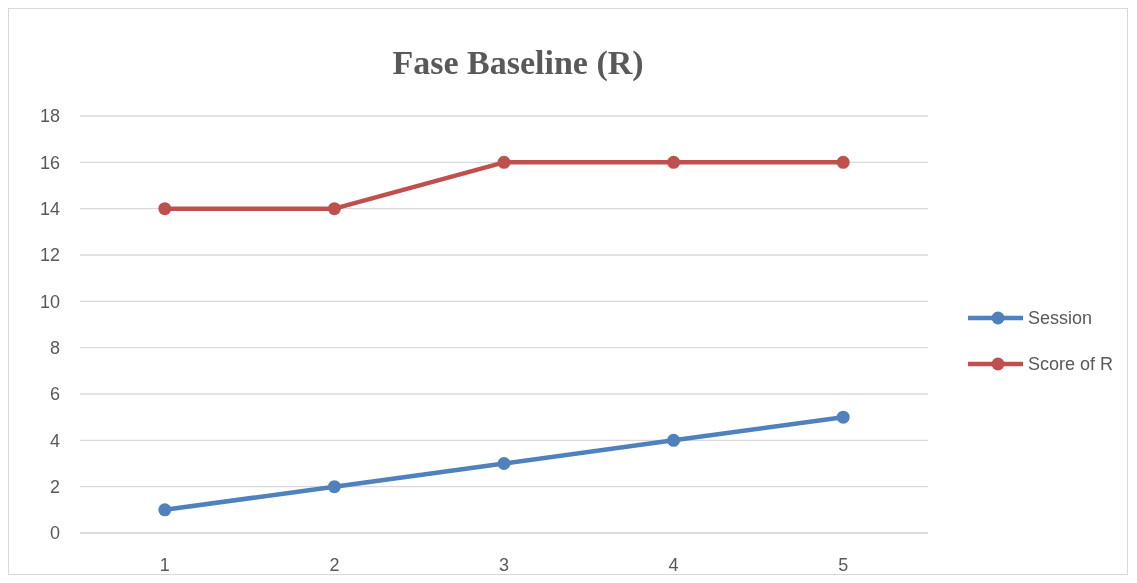 The image size is (1137, 583). What do you see at coordinates (49, 116) in the screenshot?
I see `y-tick-label: 18` at bounding box center [49, 116].